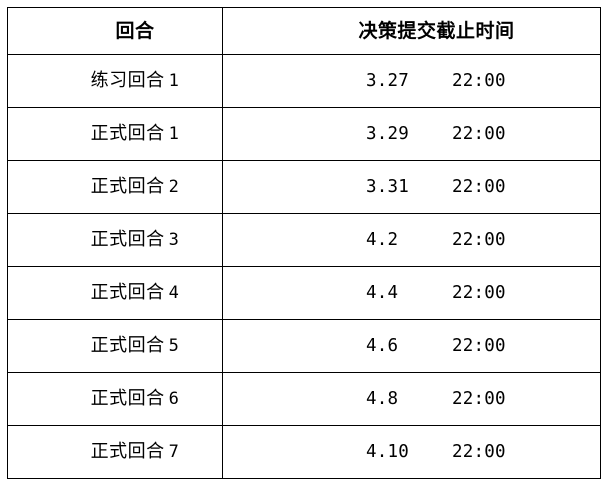 The height and width of the screenshot is (482, 609). What do you see at coordinates (174, 399) in the screenshot?
I see `round-index: 6` at bounding box center [174, 399].